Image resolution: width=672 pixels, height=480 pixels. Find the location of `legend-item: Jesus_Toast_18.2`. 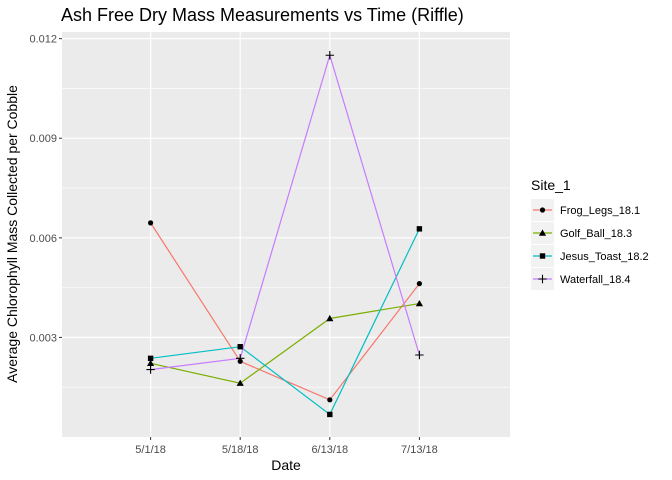

legend-item: Jesus_Toast_18.2 is located at coordinates (590, 256).